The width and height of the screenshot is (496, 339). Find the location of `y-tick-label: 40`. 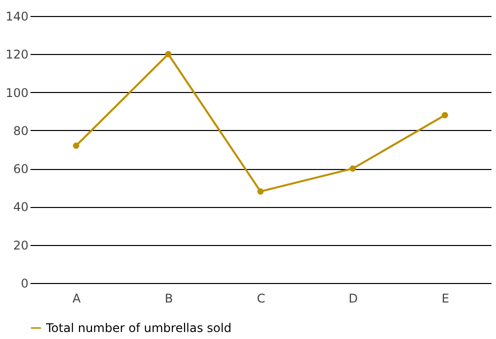

y-tick-label: 40 is located at coordinates (20, 207).